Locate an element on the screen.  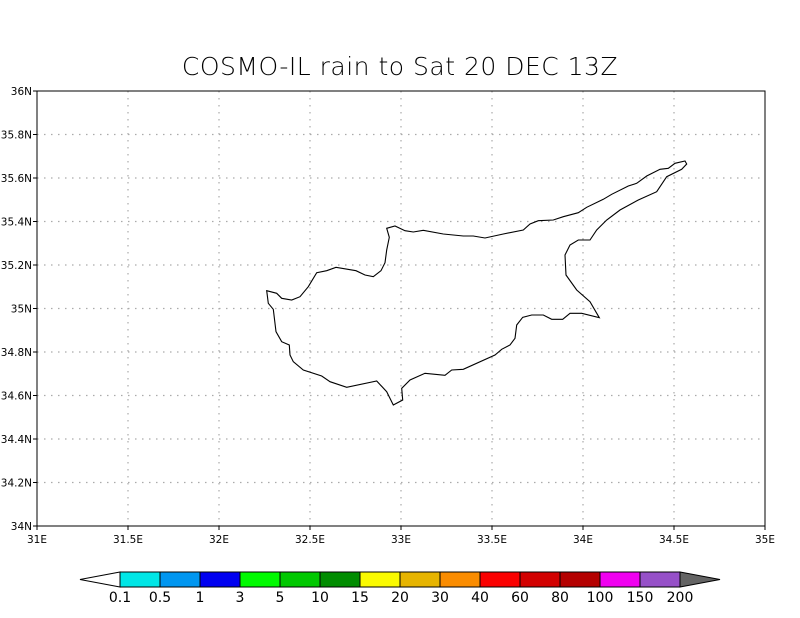
lat-tick-label: 34.6N is located at coordinates (16, 397).